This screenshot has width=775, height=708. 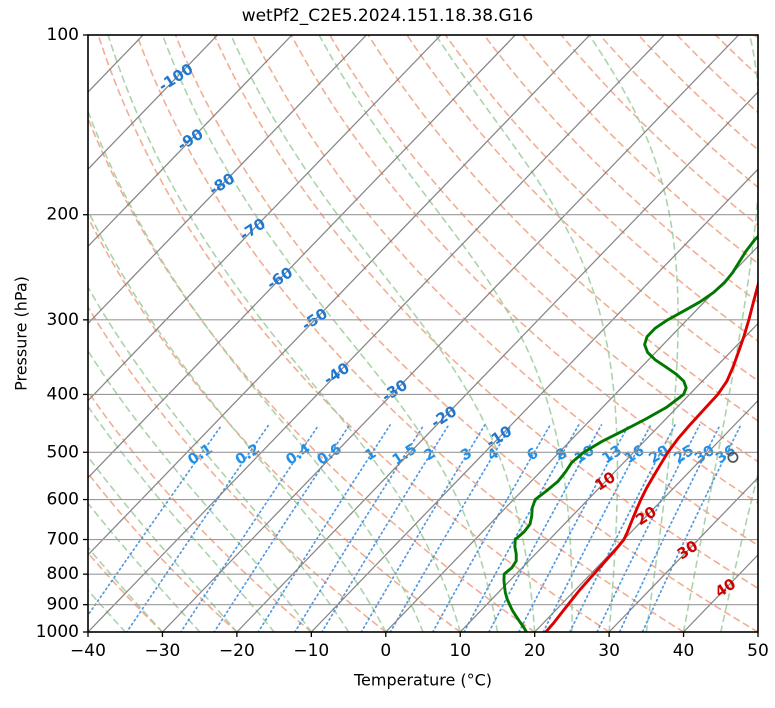 I want to click on y-axis-tick-label: 700, so click(x=63, y=540).